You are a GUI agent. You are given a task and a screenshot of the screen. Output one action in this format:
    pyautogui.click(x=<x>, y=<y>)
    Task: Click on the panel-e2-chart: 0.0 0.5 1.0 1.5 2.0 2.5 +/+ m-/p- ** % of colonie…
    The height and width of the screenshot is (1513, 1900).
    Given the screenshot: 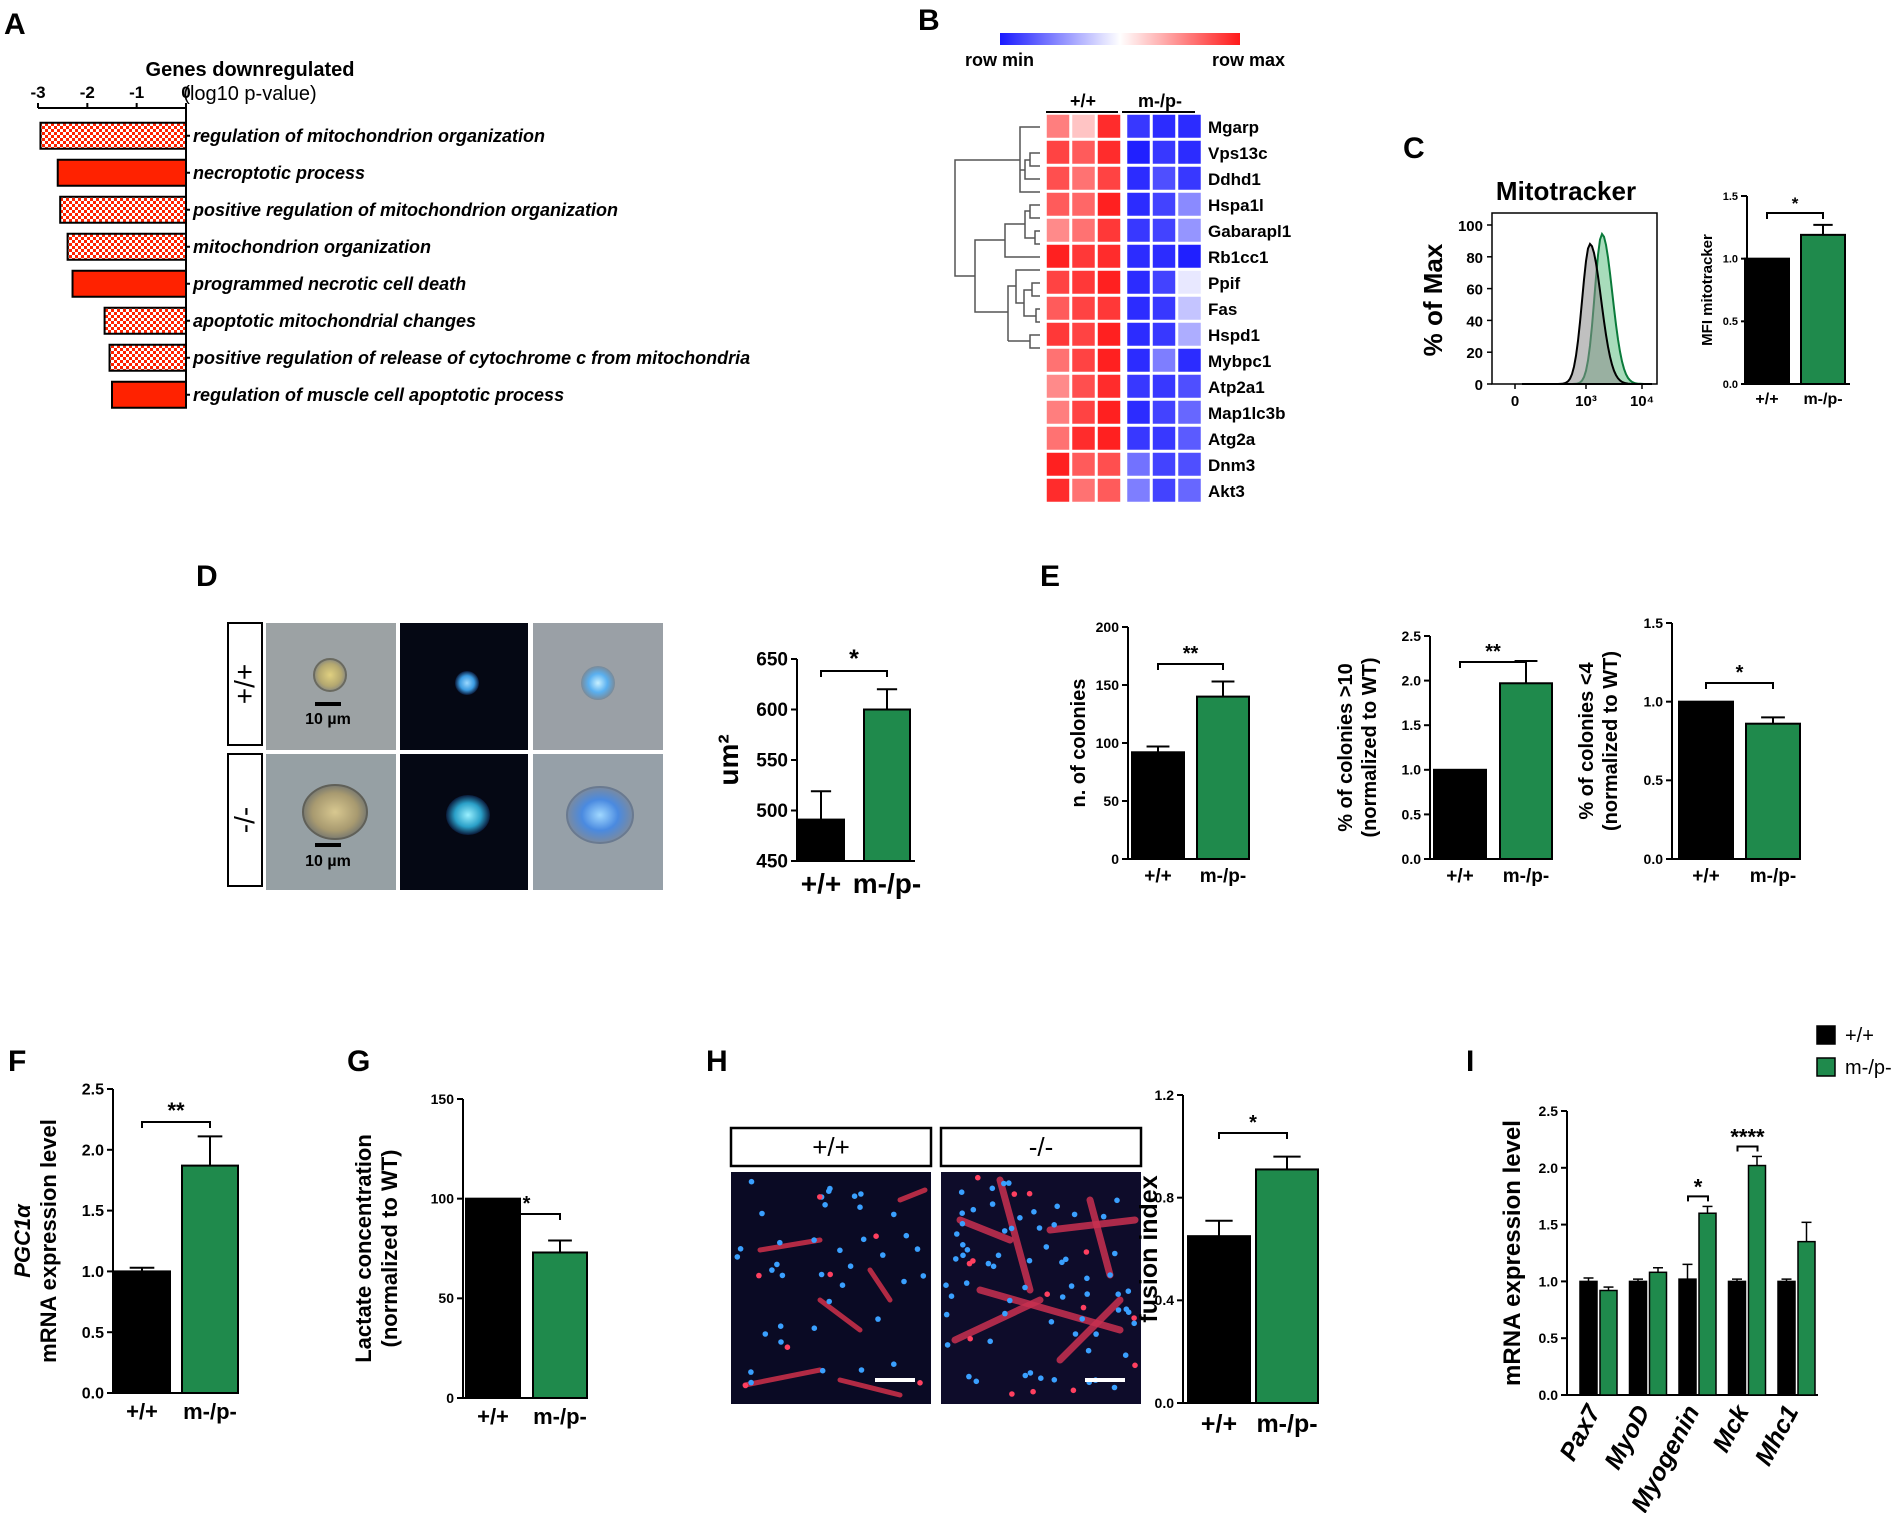 What is the action you would take?
    pyautogui.click(x=1444, y=757)
    